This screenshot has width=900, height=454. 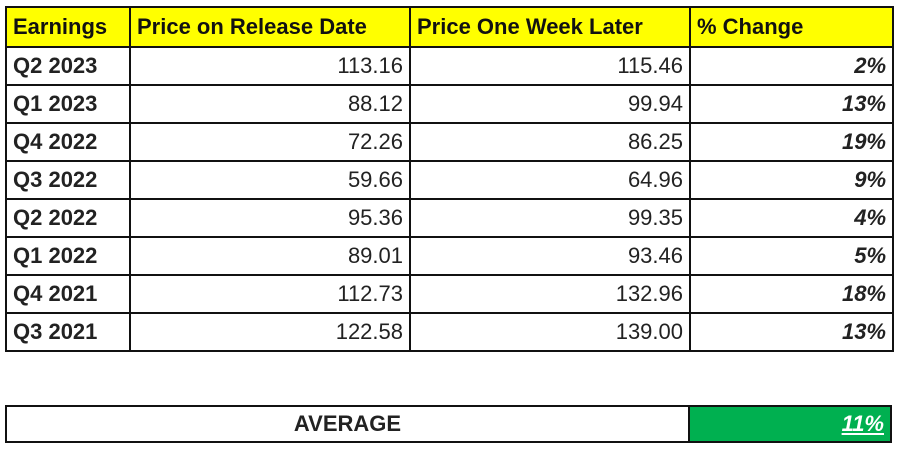 I want to click on release-price-cell: 112.73, so click(x=270, y=294).